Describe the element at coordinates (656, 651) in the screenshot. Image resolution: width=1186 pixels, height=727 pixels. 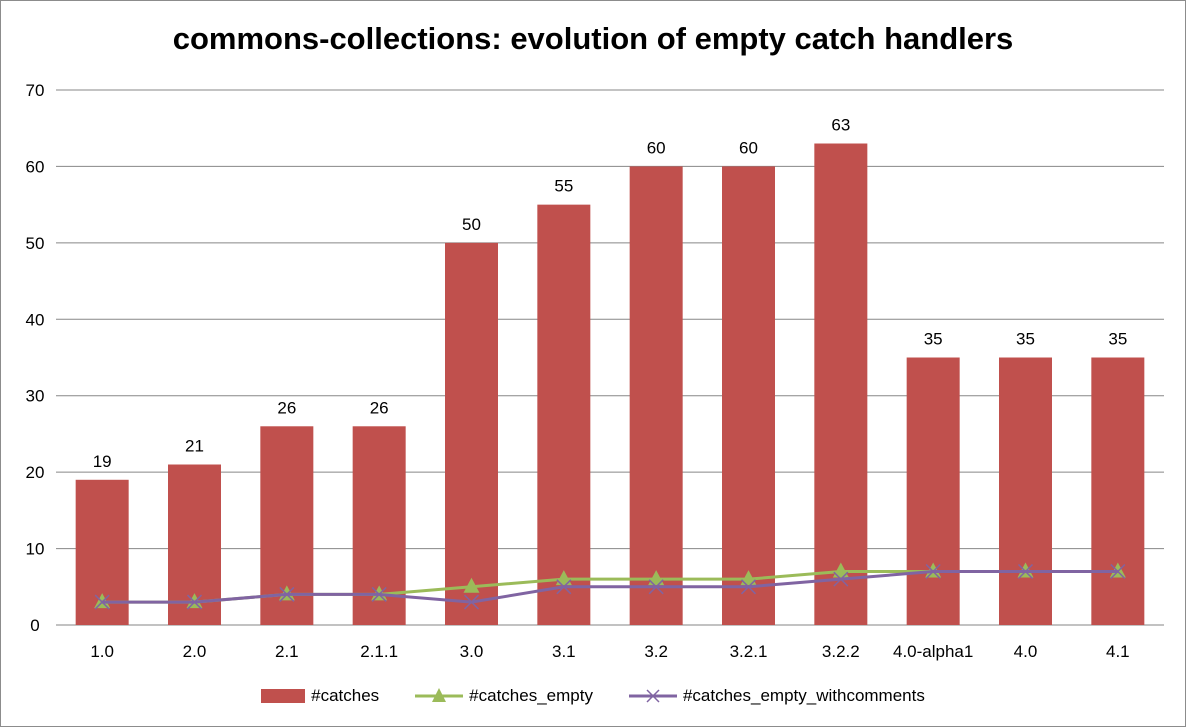
I see `x-tick-label: 3.2` at that location.